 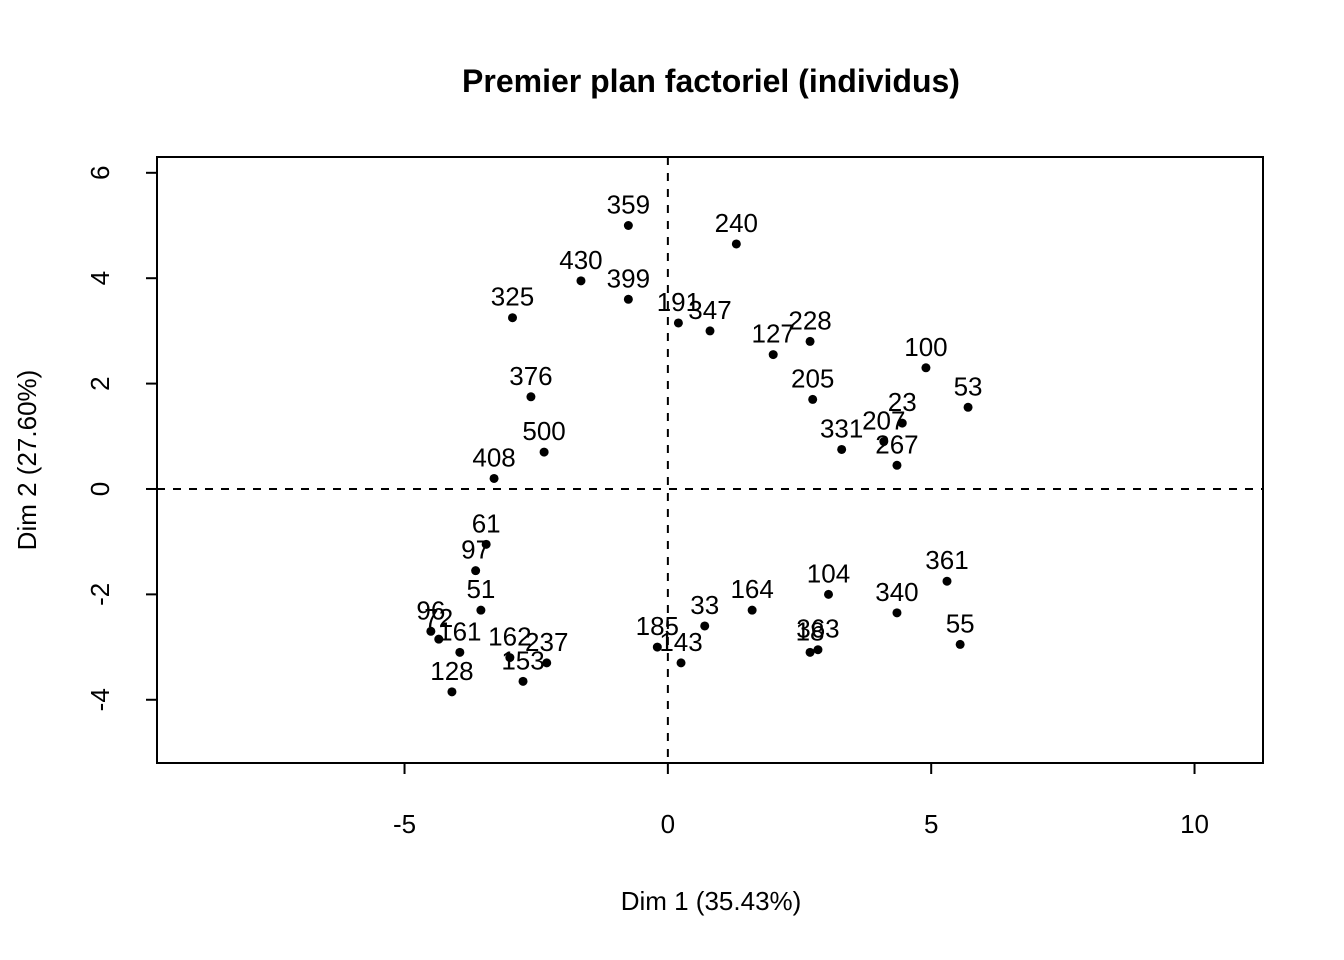 What do you see at coordinates (459, 631) in the screenshot?
I see `point-label: 161` at bounding box center [459, 631].